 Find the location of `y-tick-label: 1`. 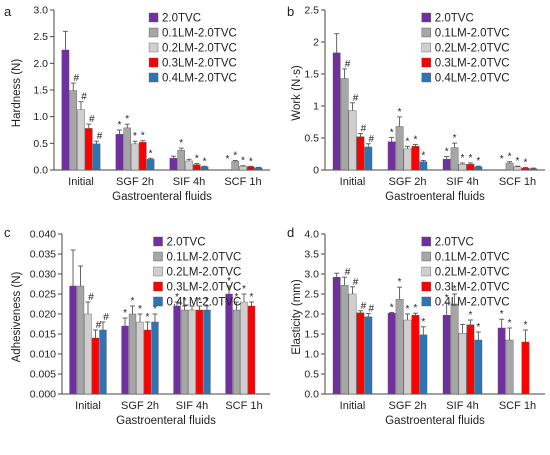

y-tick-label: 1 is located at coordinates (316, 107).